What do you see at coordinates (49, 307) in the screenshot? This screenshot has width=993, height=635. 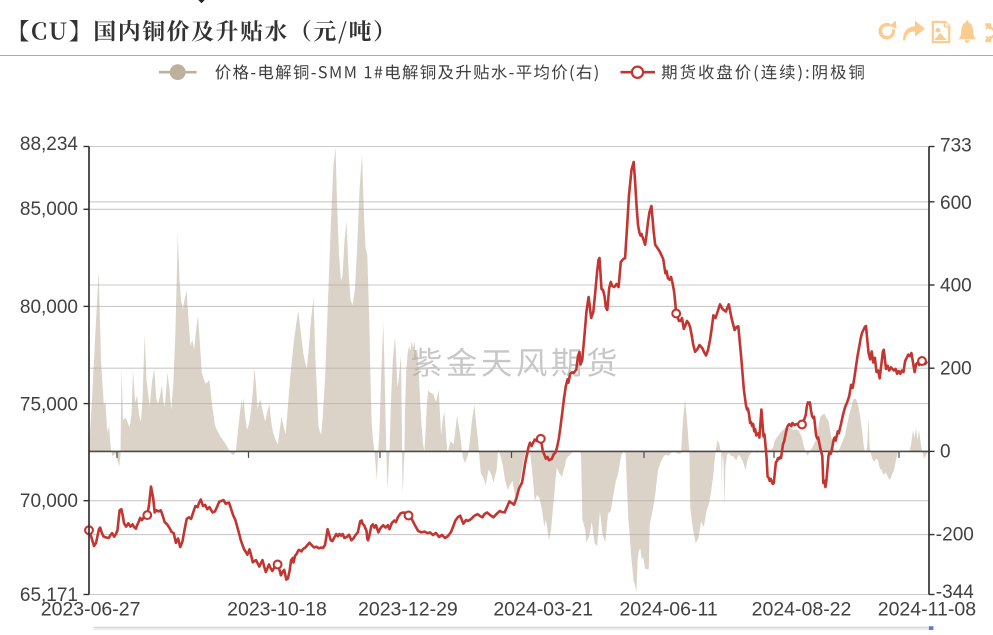 I see `svg-text: 80,000` at bounding box center [49, 307].